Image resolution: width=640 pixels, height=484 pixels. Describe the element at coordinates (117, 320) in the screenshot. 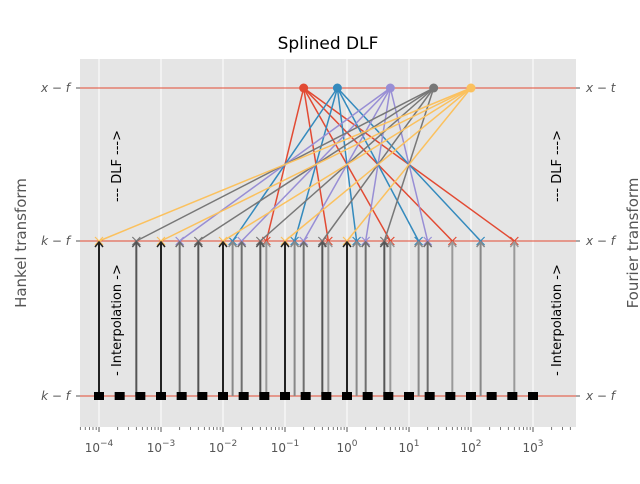

I see `interpolation-annotation-left: - Interpolation ->` at that location.